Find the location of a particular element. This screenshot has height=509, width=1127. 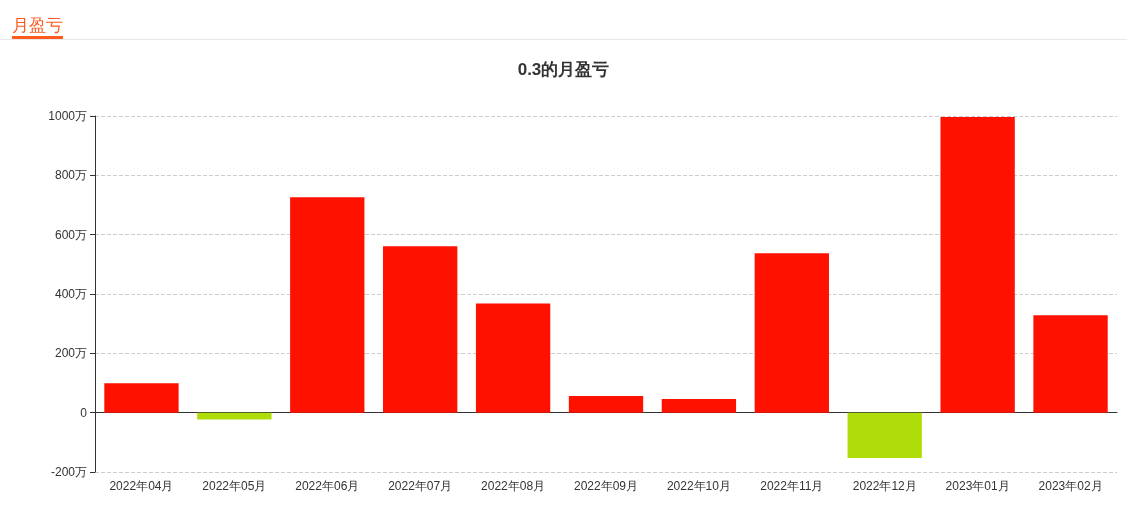

x-tick-label: 2023年02月 is located at coordinates (1070, 486).